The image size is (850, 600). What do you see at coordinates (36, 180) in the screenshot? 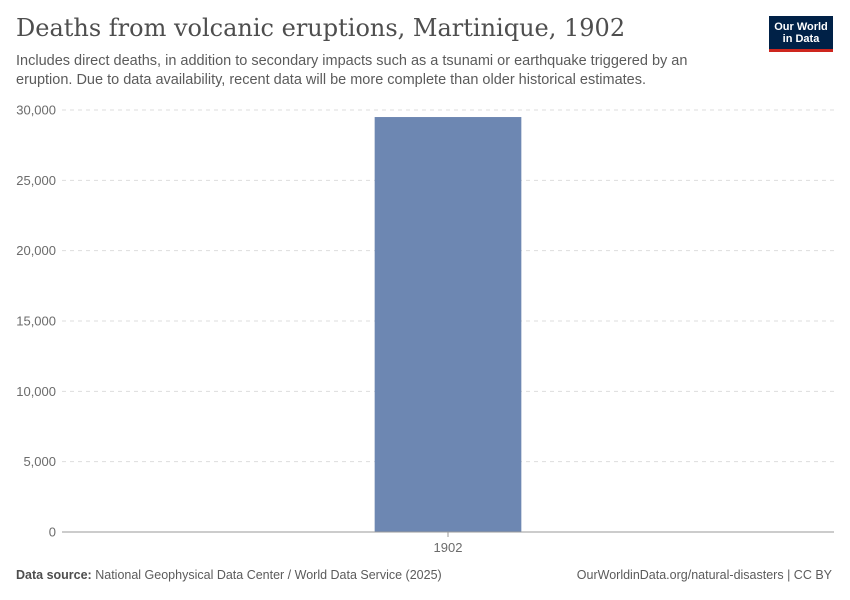
I see `y-tick-label: 25,000` at bounding box center [36, 180].